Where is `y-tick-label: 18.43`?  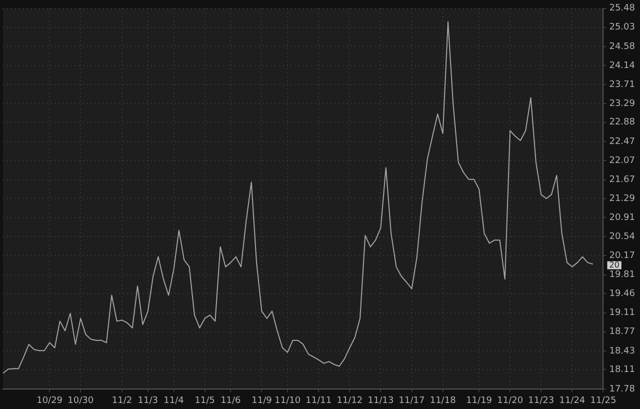
y-tick-label: 18.43 is located at coordinates (622, 351).